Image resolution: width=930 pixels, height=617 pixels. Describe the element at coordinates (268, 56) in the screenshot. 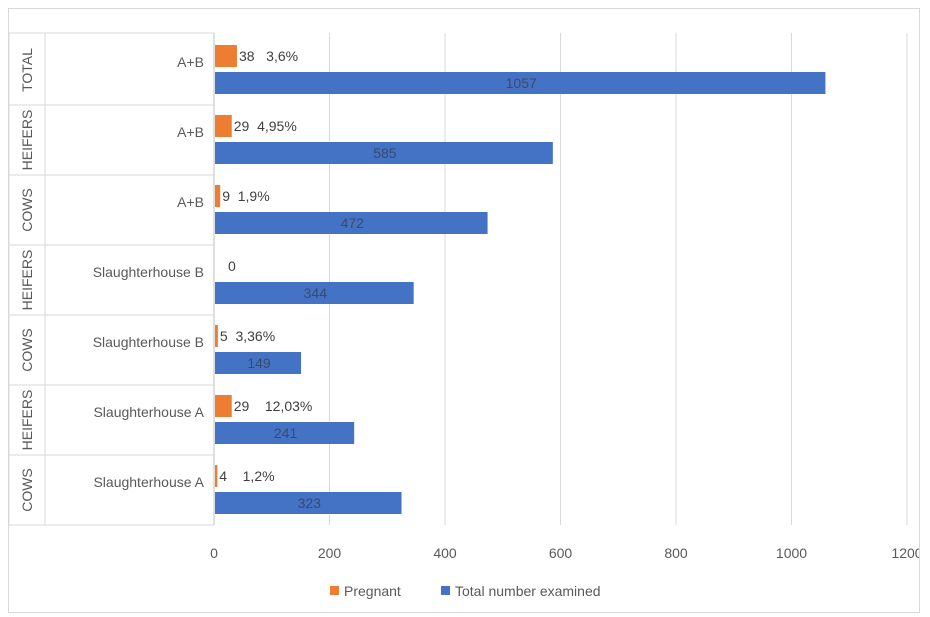

I see `data-label-pregnant: 38 3,6%` at that location.